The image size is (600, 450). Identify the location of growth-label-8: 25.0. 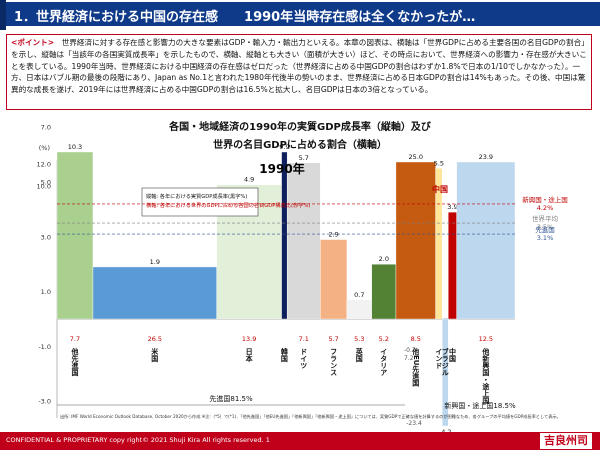
(416, 157).